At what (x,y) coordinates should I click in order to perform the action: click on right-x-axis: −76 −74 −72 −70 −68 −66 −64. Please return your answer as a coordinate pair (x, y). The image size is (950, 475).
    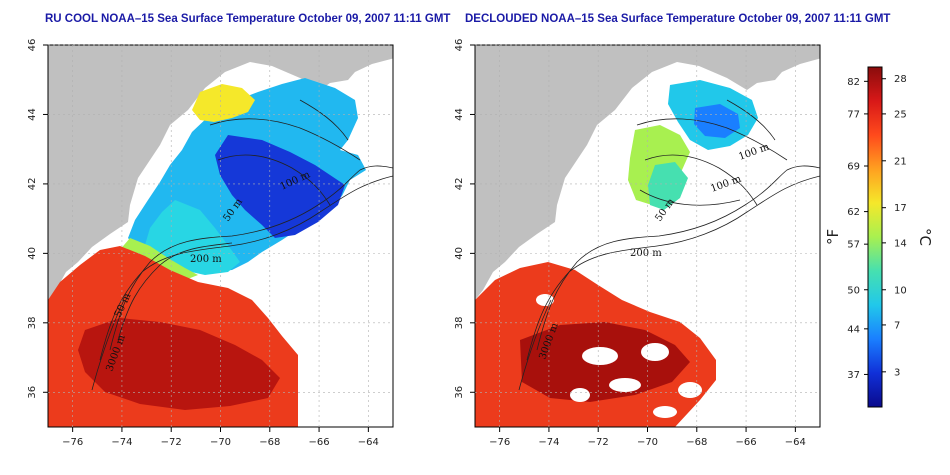
    Looking at the image, I should click on (647, 437).